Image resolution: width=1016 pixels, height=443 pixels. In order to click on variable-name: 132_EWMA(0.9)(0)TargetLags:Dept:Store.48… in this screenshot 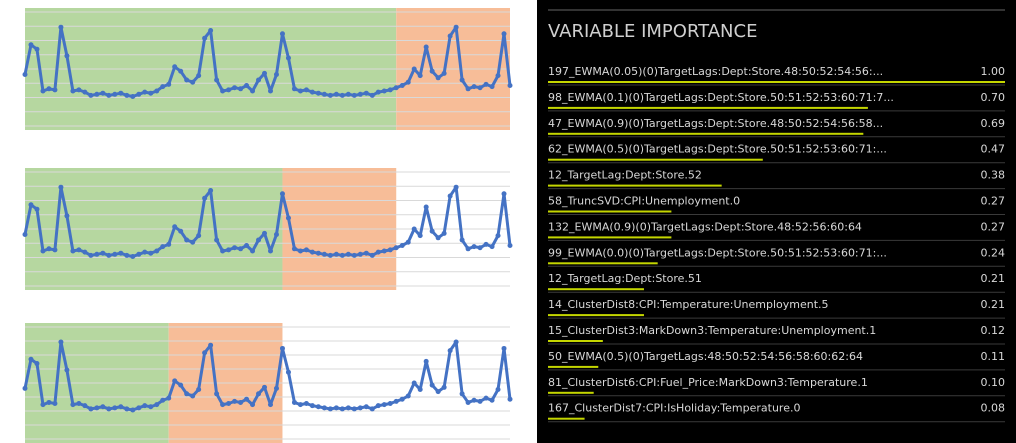, I will do `click(705, 226)`.